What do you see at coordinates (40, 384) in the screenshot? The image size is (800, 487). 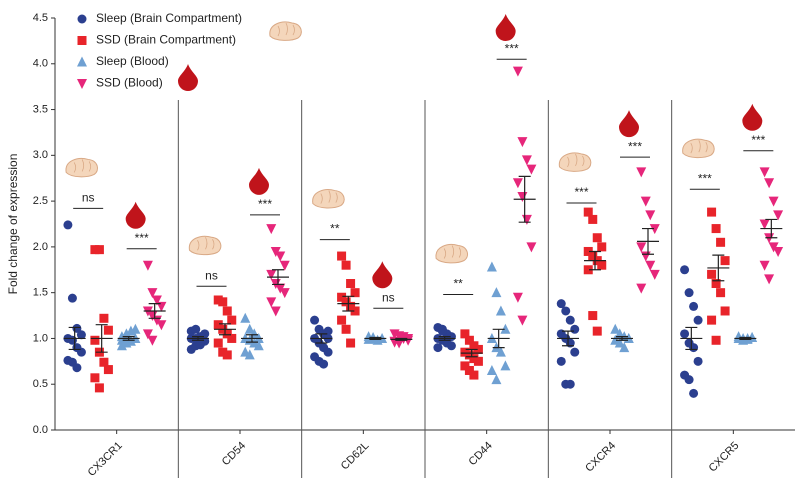 I see `y-tick-label: 0.5` at bounding box center [40, 384].